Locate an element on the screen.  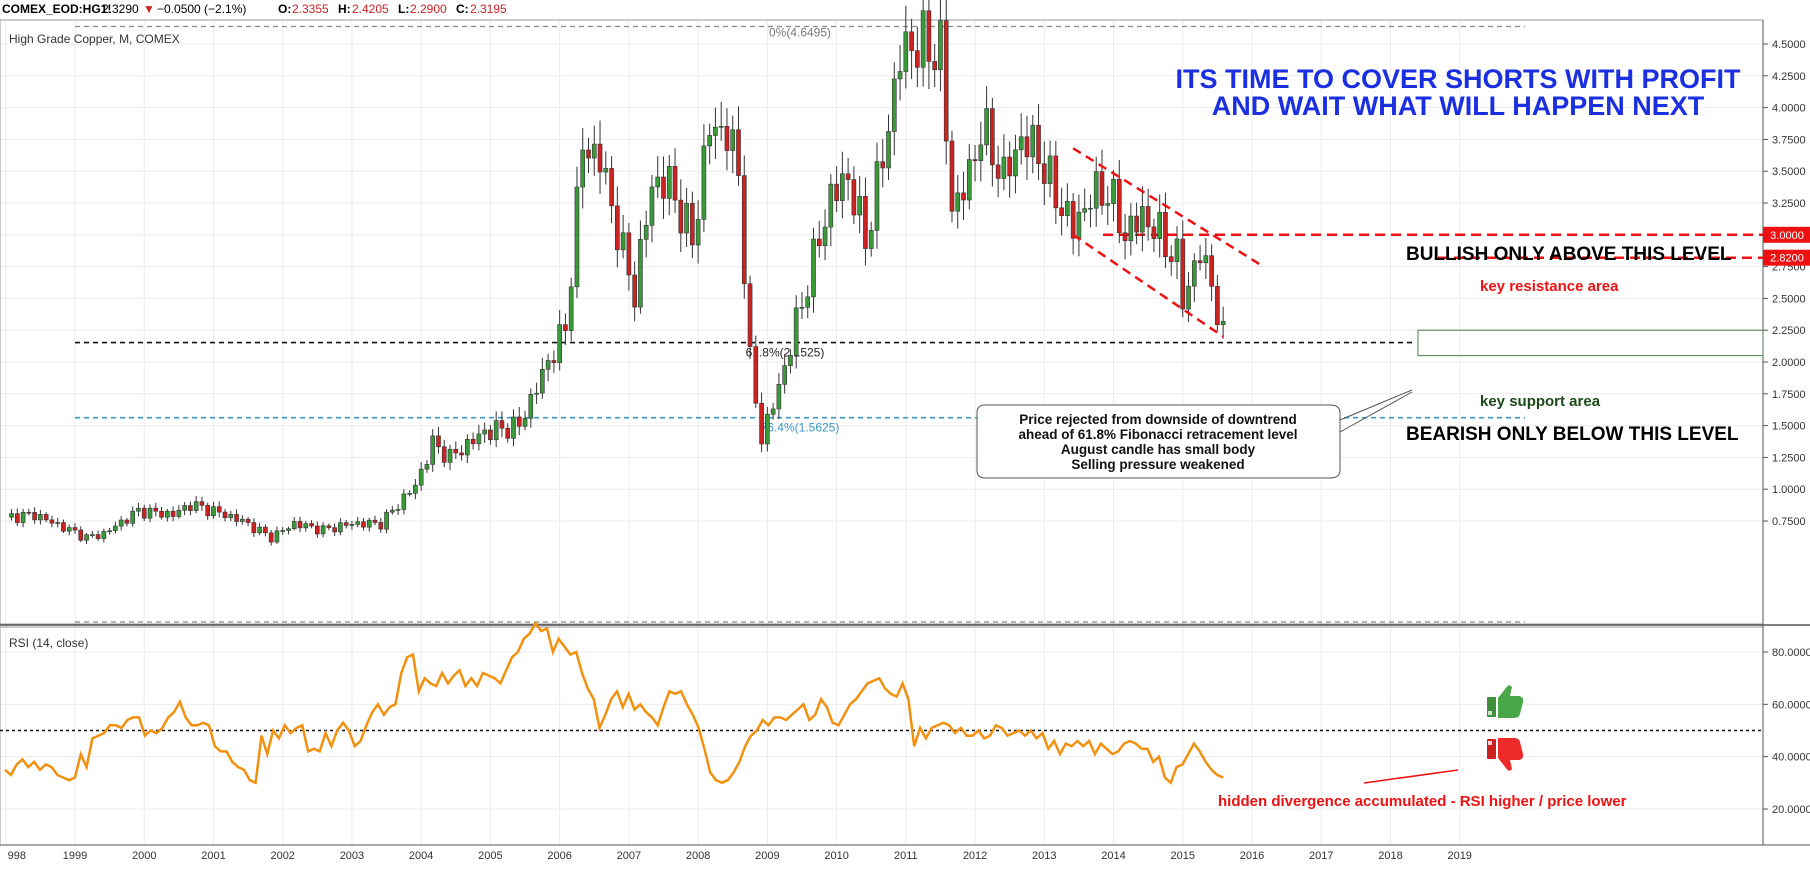
rsi-tick-label: 80.0000 is located at coordinates (1791, 653).